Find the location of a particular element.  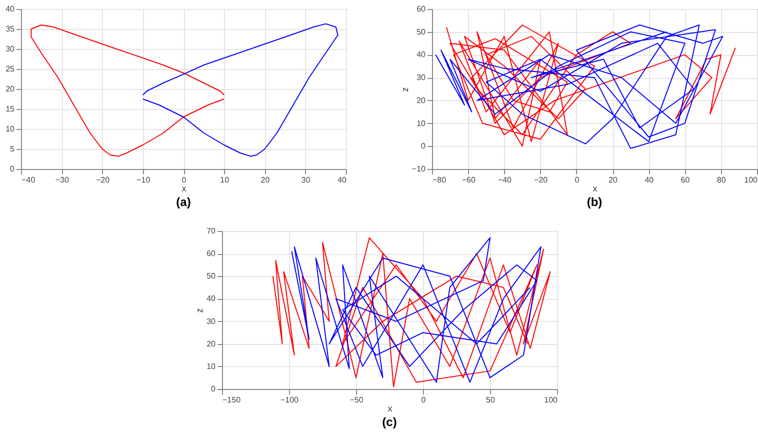

x-tick-label: −30 is located at coordinates (62, 180).